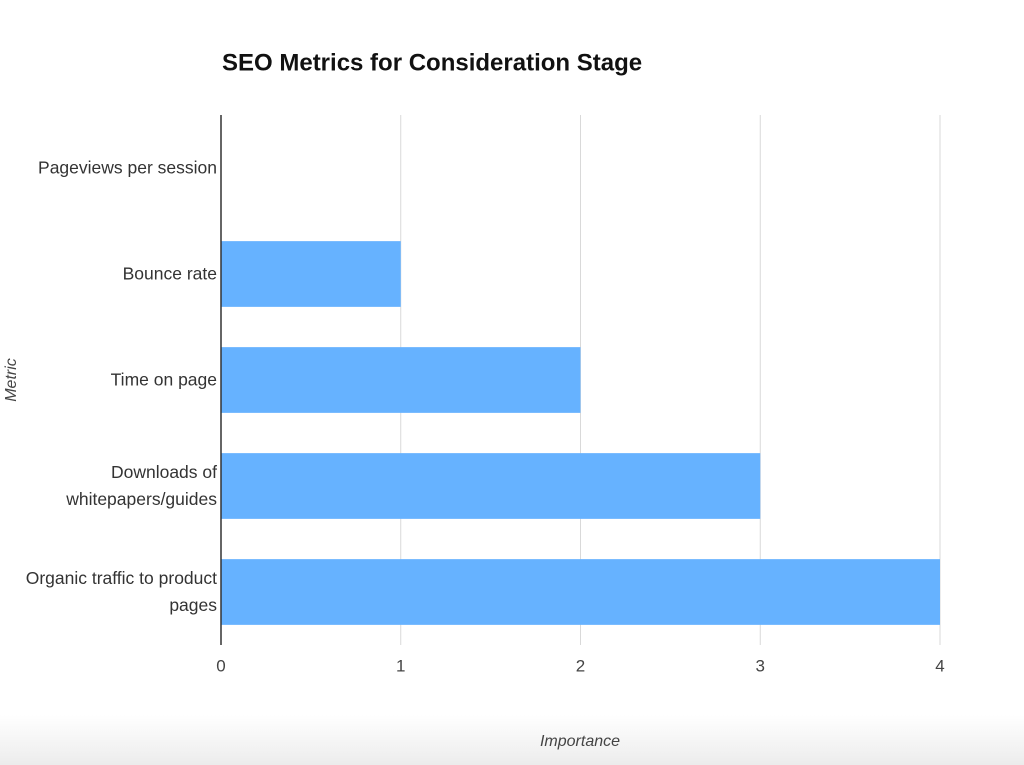  Describe the element at coordinates (580, 665) in the screenshot. I see `x-tick-label: 2` at that location.